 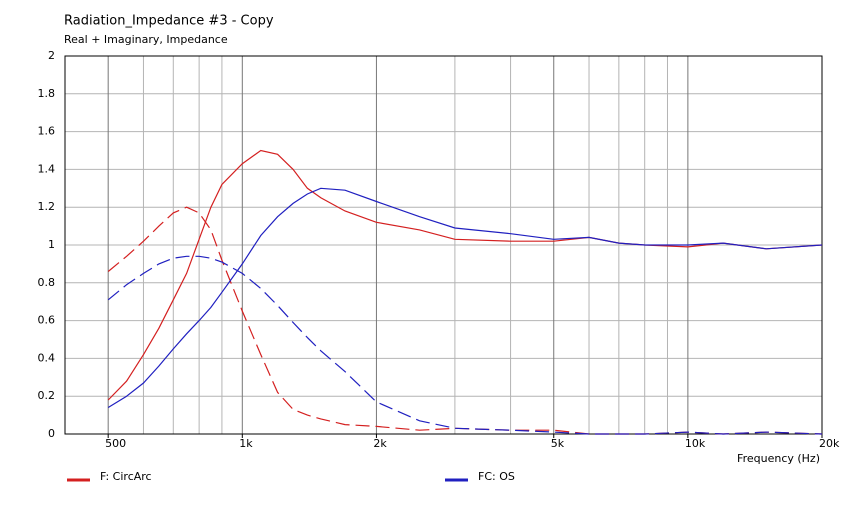 What do you see at coordinates (126, 476) in the screenshot?
I see `legend-label: F: CircArc` at bounding box center [126, 476].